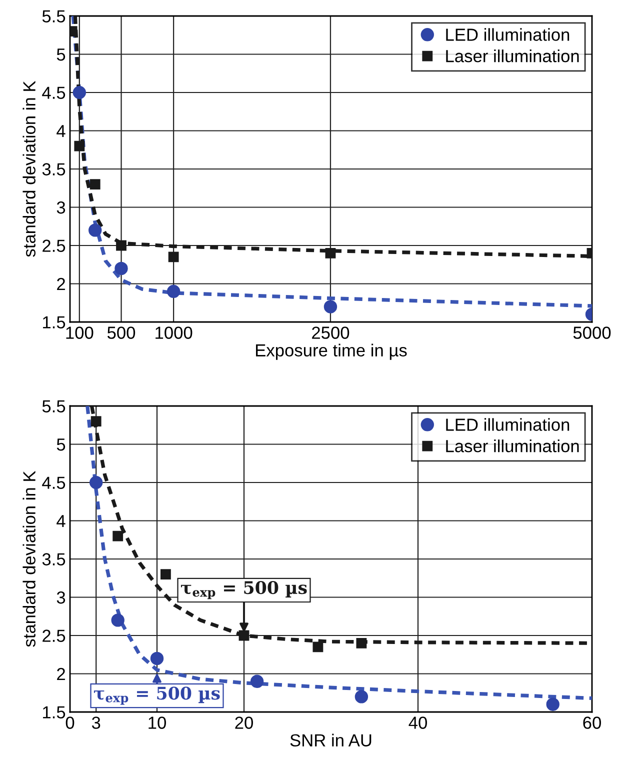 This screenshot has width=640, height=763. Describe the element at coordinates (80, 332) in the screenshot. I see `x-tick-label: 100` at that location.